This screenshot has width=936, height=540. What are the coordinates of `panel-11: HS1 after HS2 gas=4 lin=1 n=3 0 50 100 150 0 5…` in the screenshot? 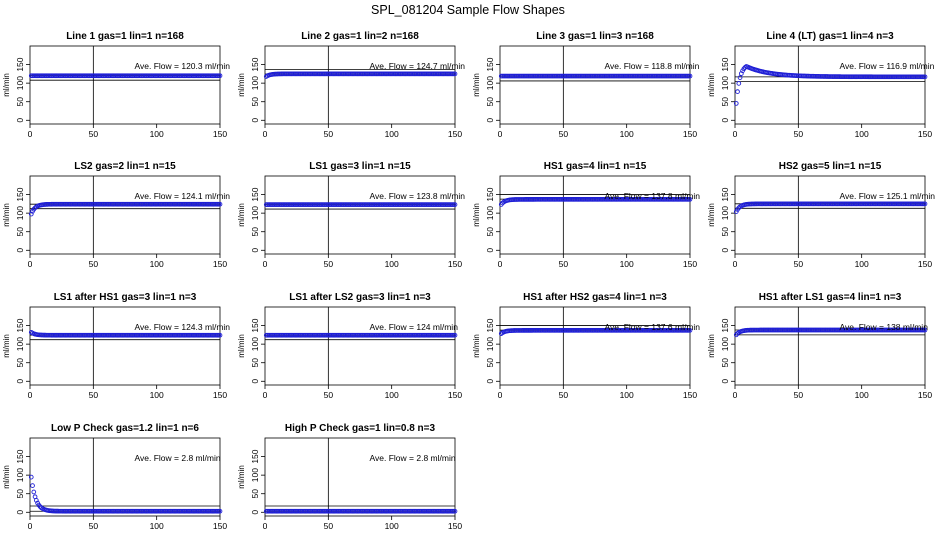 It's located at (586, 346).